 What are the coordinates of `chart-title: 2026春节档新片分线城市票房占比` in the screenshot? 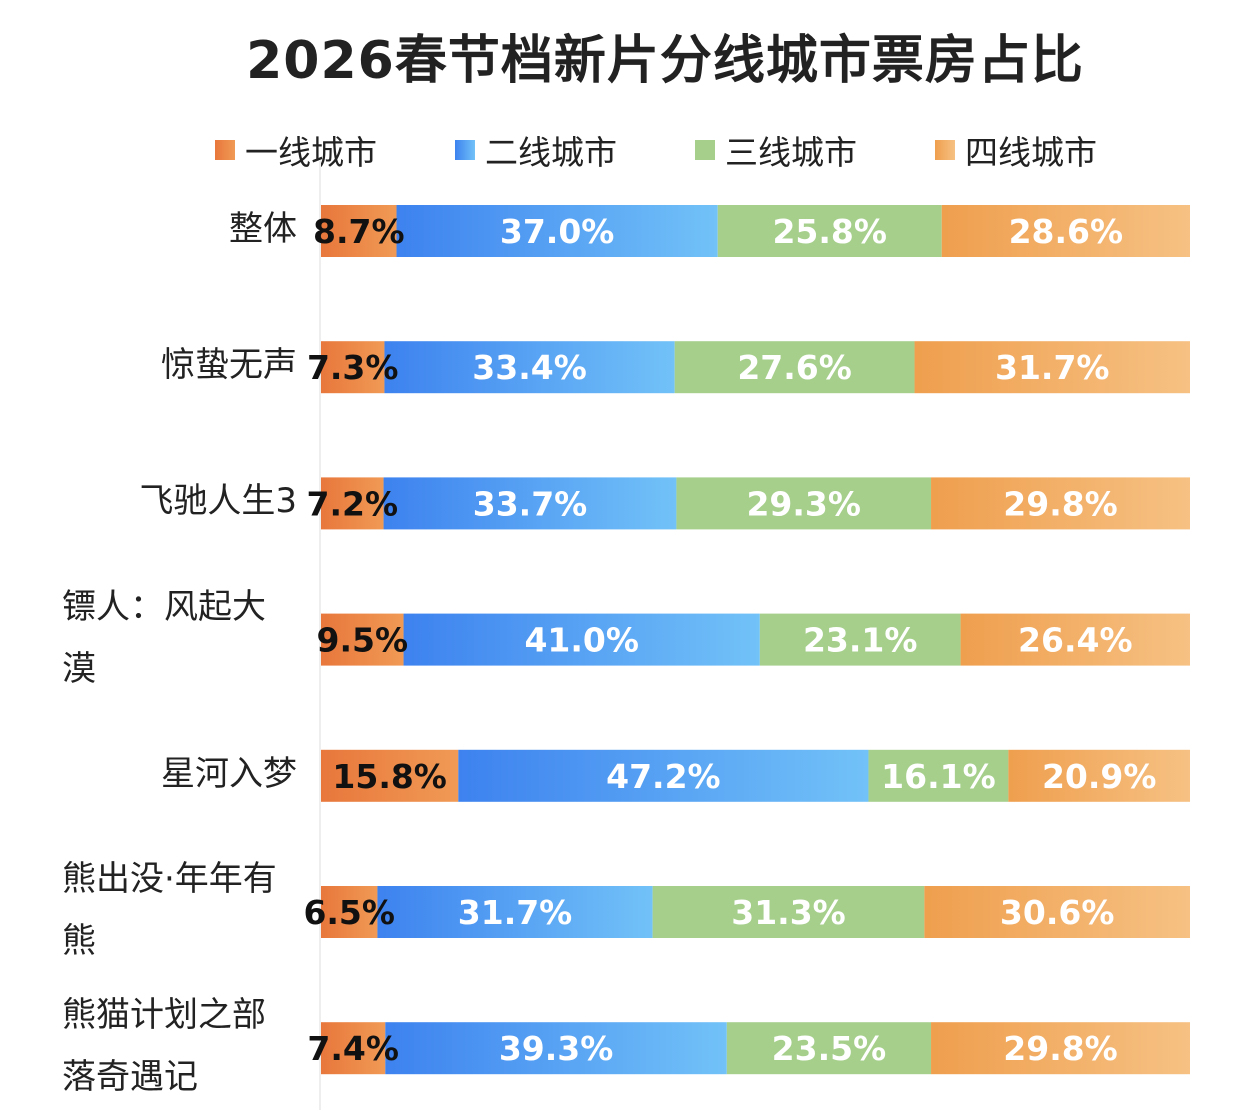 It's located at (665, 61).